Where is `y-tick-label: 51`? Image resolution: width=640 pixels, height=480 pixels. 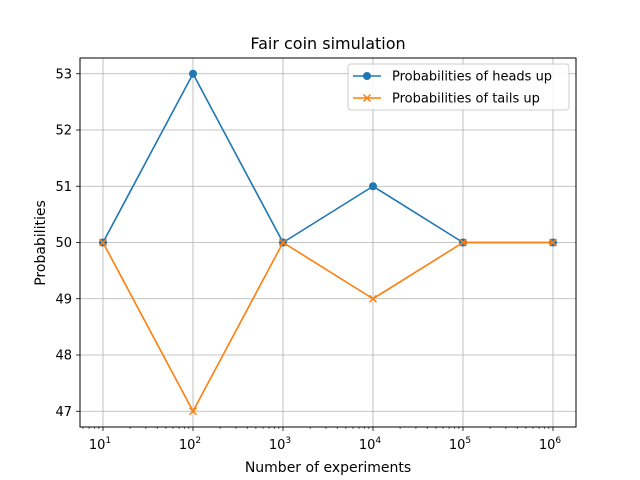 y-tick-label: 51 is located at coordinates (63, 187).